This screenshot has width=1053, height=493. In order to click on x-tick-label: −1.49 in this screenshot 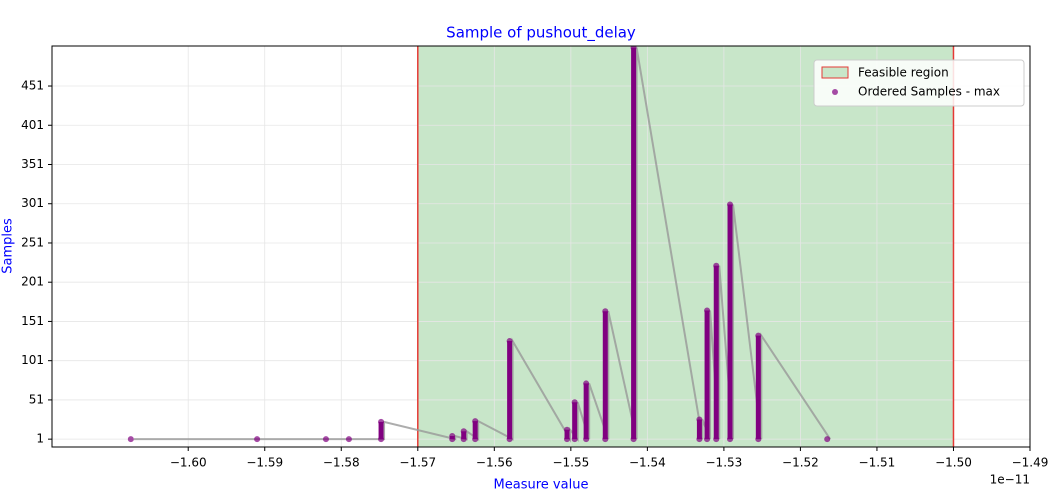, I will do `click(1030, 463)`.